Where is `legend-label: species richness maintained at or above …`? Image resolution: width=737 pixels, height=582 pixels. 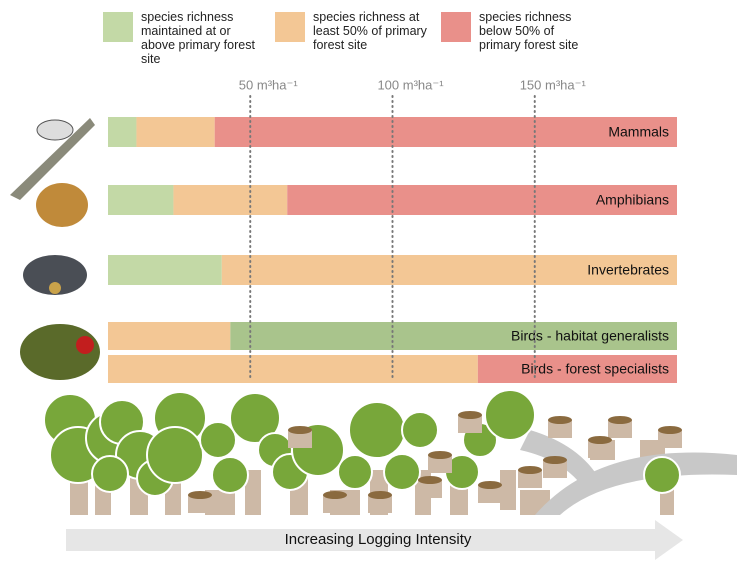 legend-label: species richness maintained at or above … is located at coordinates (198, 38).